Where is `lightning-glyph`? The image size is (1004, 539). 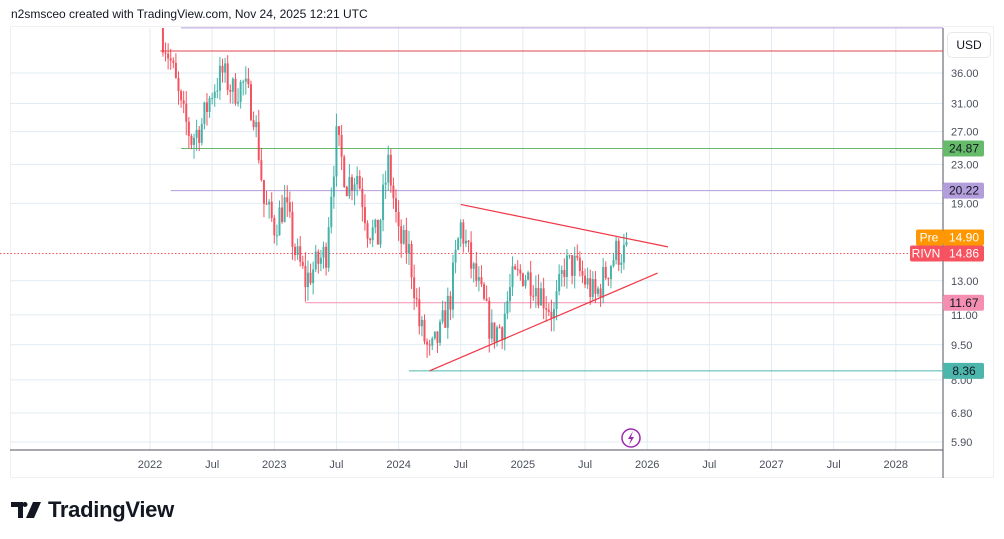
lightning-glyph is located at coordinates (631, 438).